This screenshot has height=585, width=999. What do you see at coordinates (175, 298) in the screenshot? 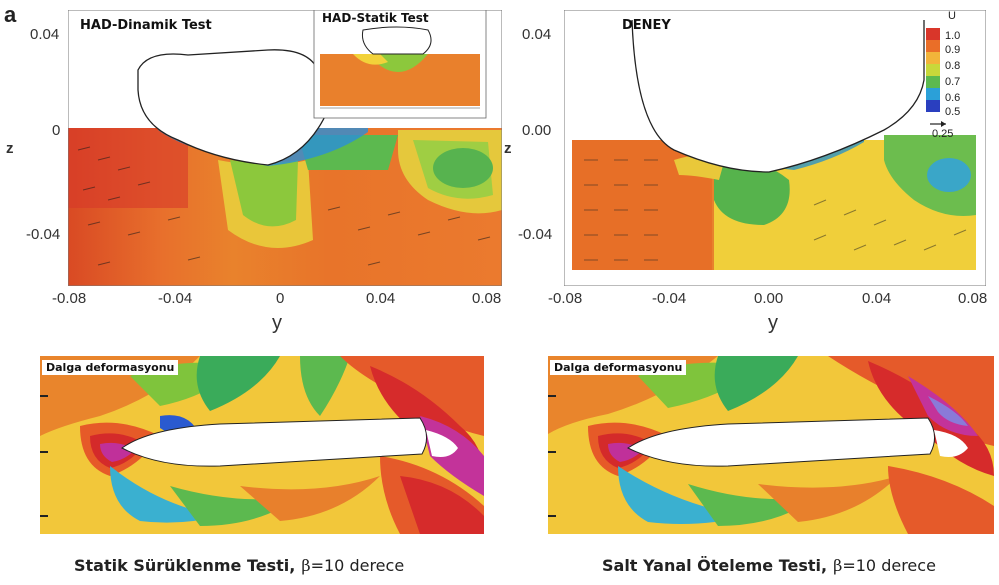
I see `x-tick-left: -0.04` at bounding box center [175, 298].